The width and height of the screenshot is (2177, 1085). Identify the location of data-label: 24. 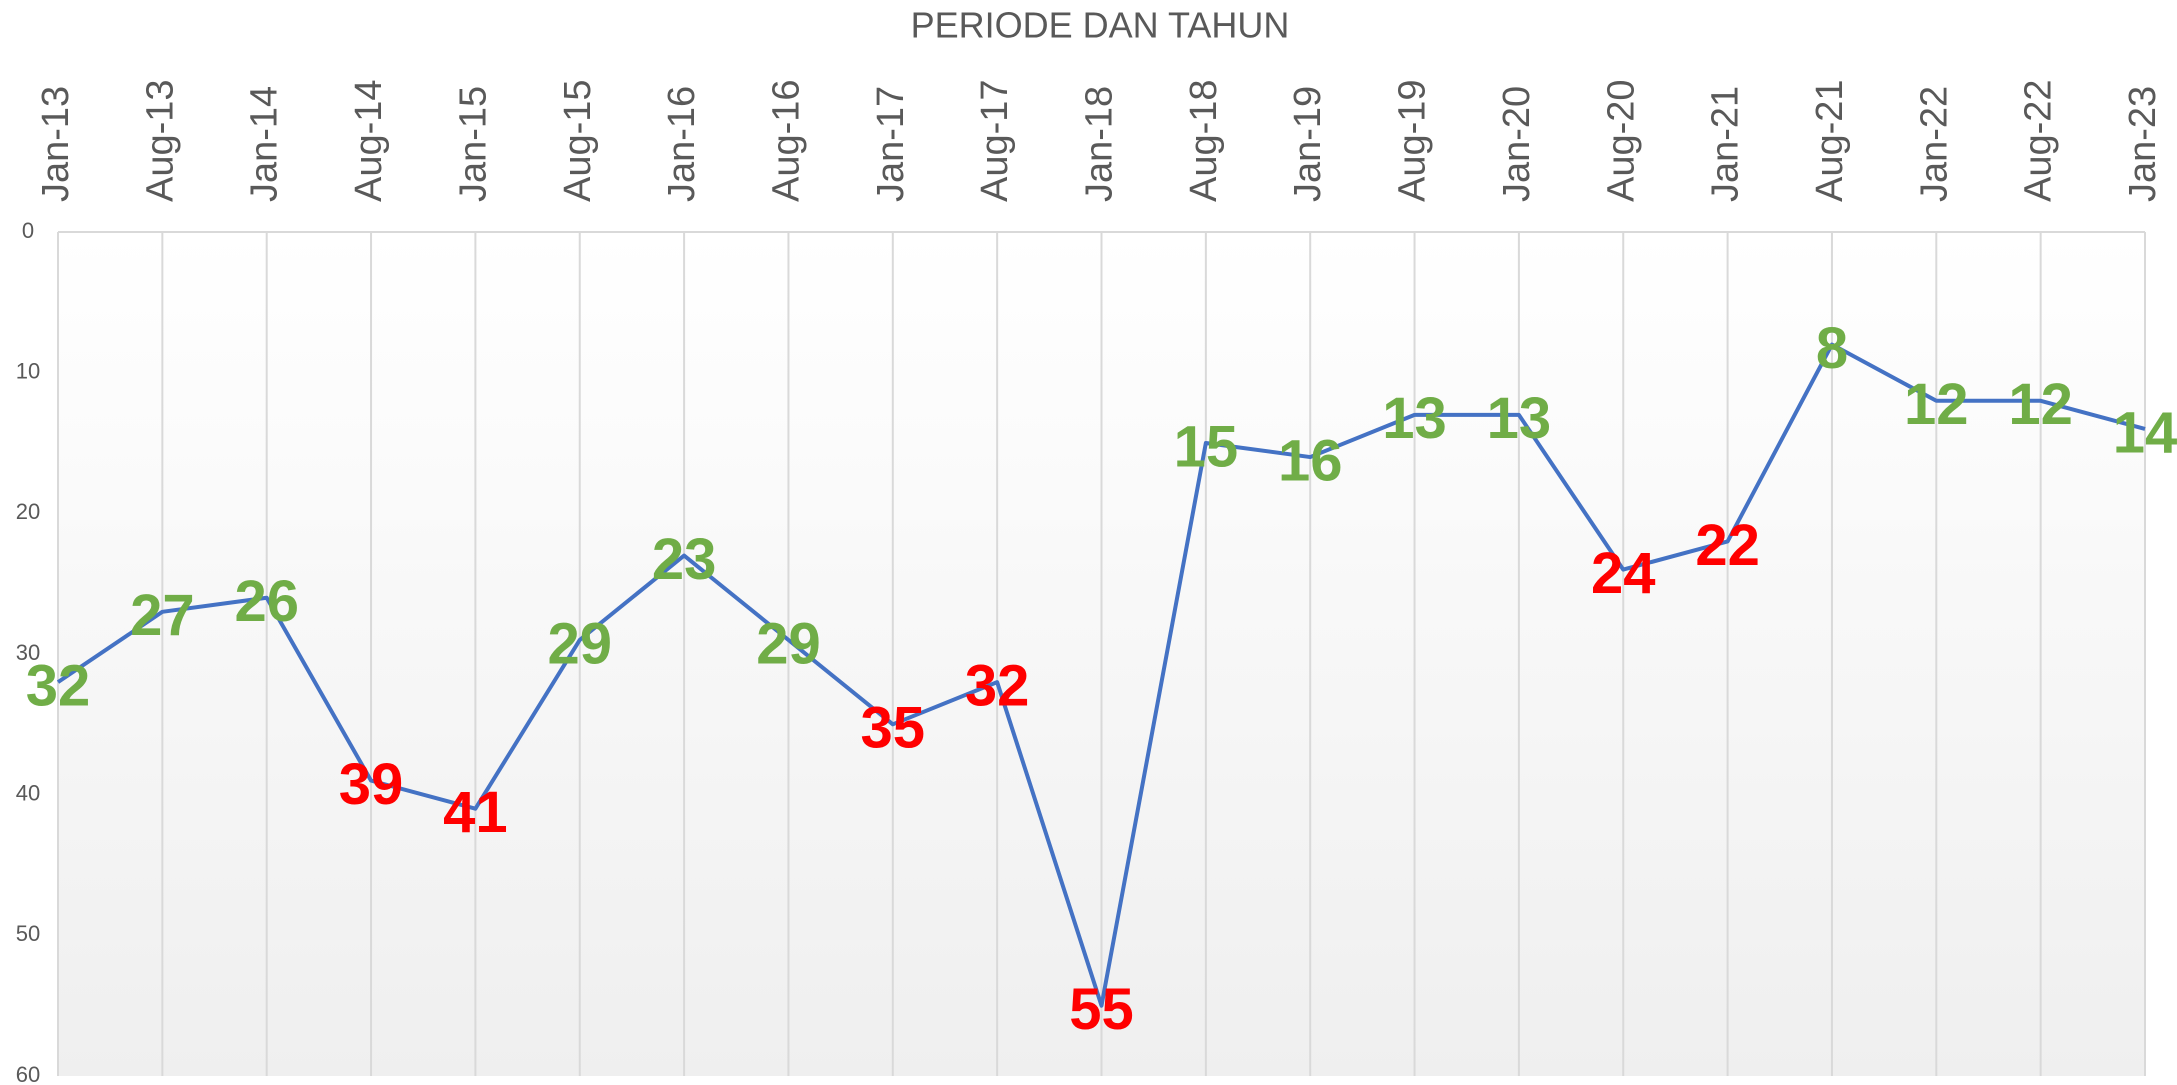
(1623, 573).